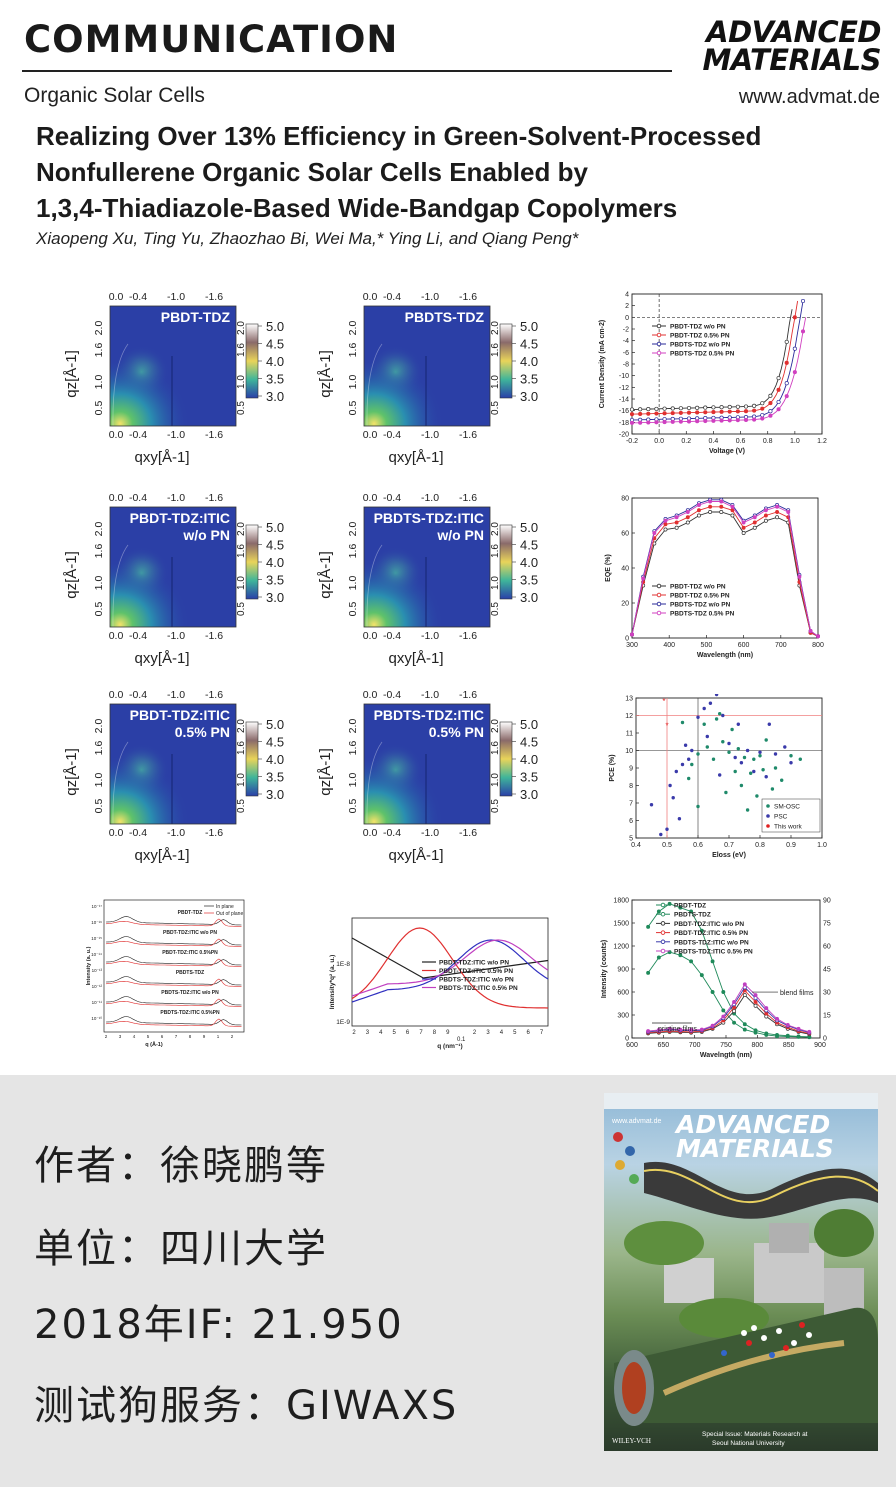 The height and width of the screenshot is (1487, 896). Describe the element at coordinates (669, 645) in the screenshot. I see `x-tick-label: 400` at that location.